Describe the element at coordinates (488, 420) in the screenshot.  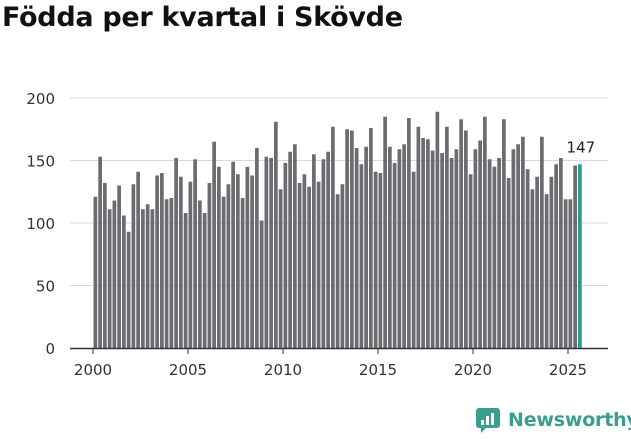
I see `newsworthy-icon` at that location.